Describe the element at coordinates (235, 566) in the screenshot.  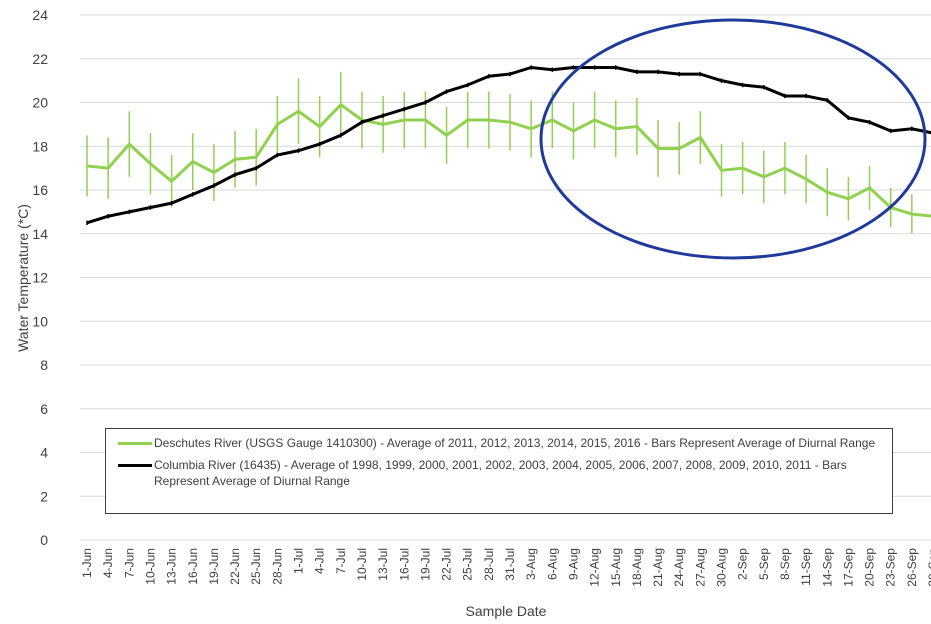
I see `x-tick-label: 22-Jun` at that location.